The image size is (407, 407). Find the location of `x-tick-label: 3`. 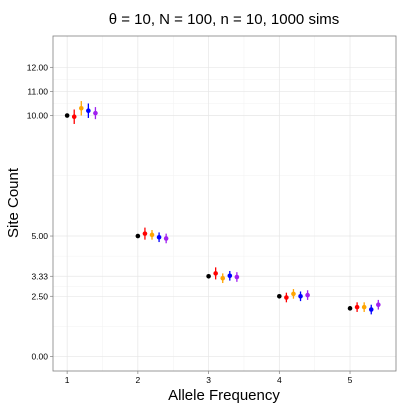

x-tick-label: 3 is located at coordinates (208, 380).